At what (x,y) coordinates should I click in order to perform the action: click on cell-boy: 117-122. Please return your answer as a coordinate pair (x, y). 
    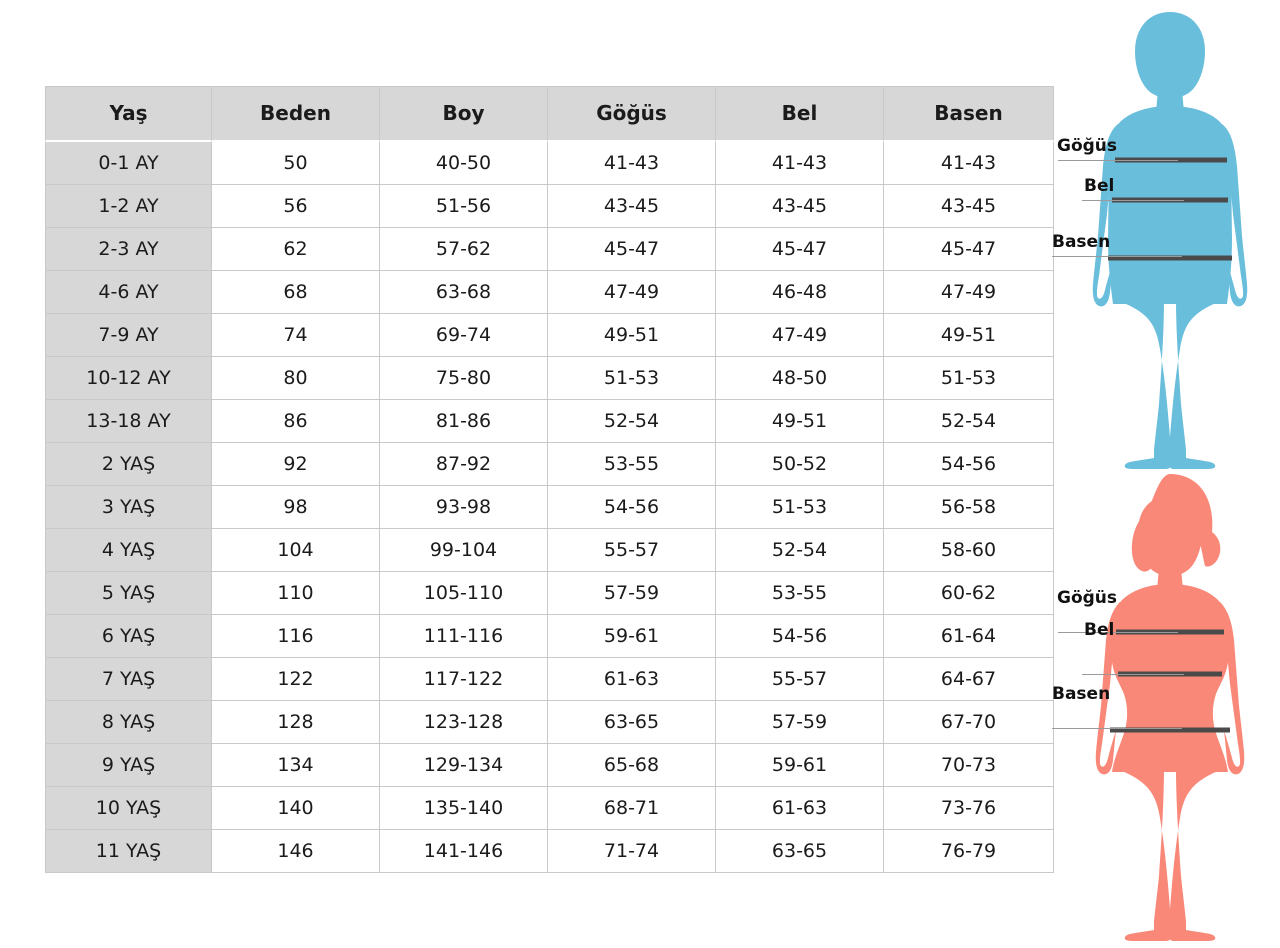
    Looking at the image, I should click on (464, 679).